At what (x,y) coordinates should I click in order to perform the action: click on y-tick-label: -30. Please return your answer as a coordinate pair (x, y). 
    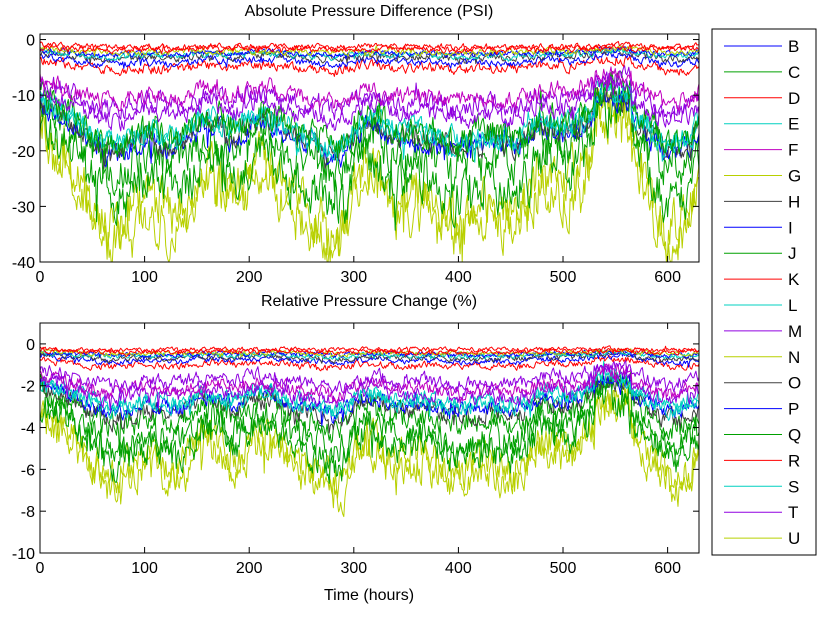
    Looking at the image, I should click on (23, 207).